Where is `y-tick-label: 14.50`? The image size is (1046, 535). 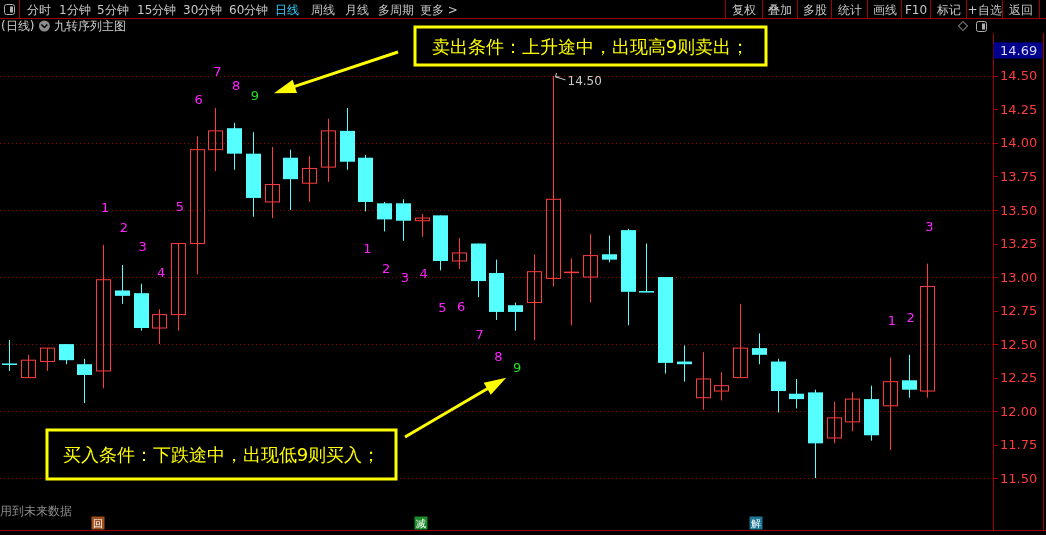 y-tick-label: 14.50 is located at coordinates (1019, 76).